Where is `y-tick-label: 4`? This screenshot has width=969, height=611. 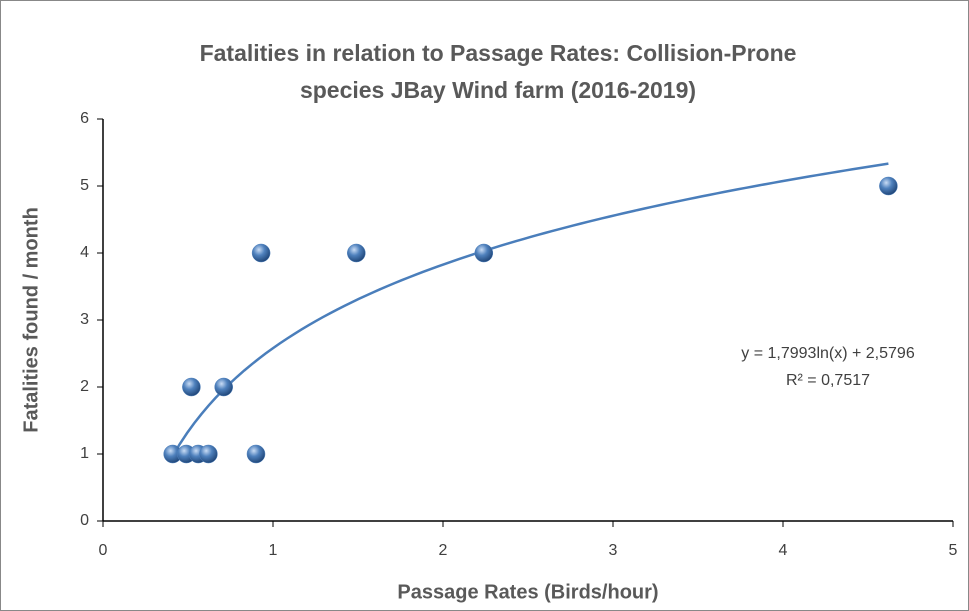 y-tick-label: 4 is located at coordinates (84, 252).